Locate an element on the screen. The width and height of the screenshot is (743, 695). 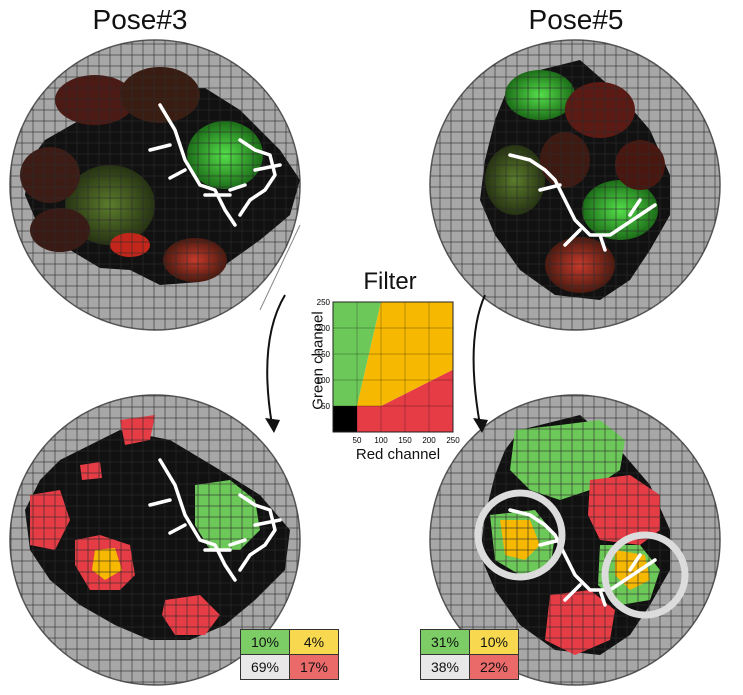
filter-xtick-label: 150 is located at coordinates (405, 440).